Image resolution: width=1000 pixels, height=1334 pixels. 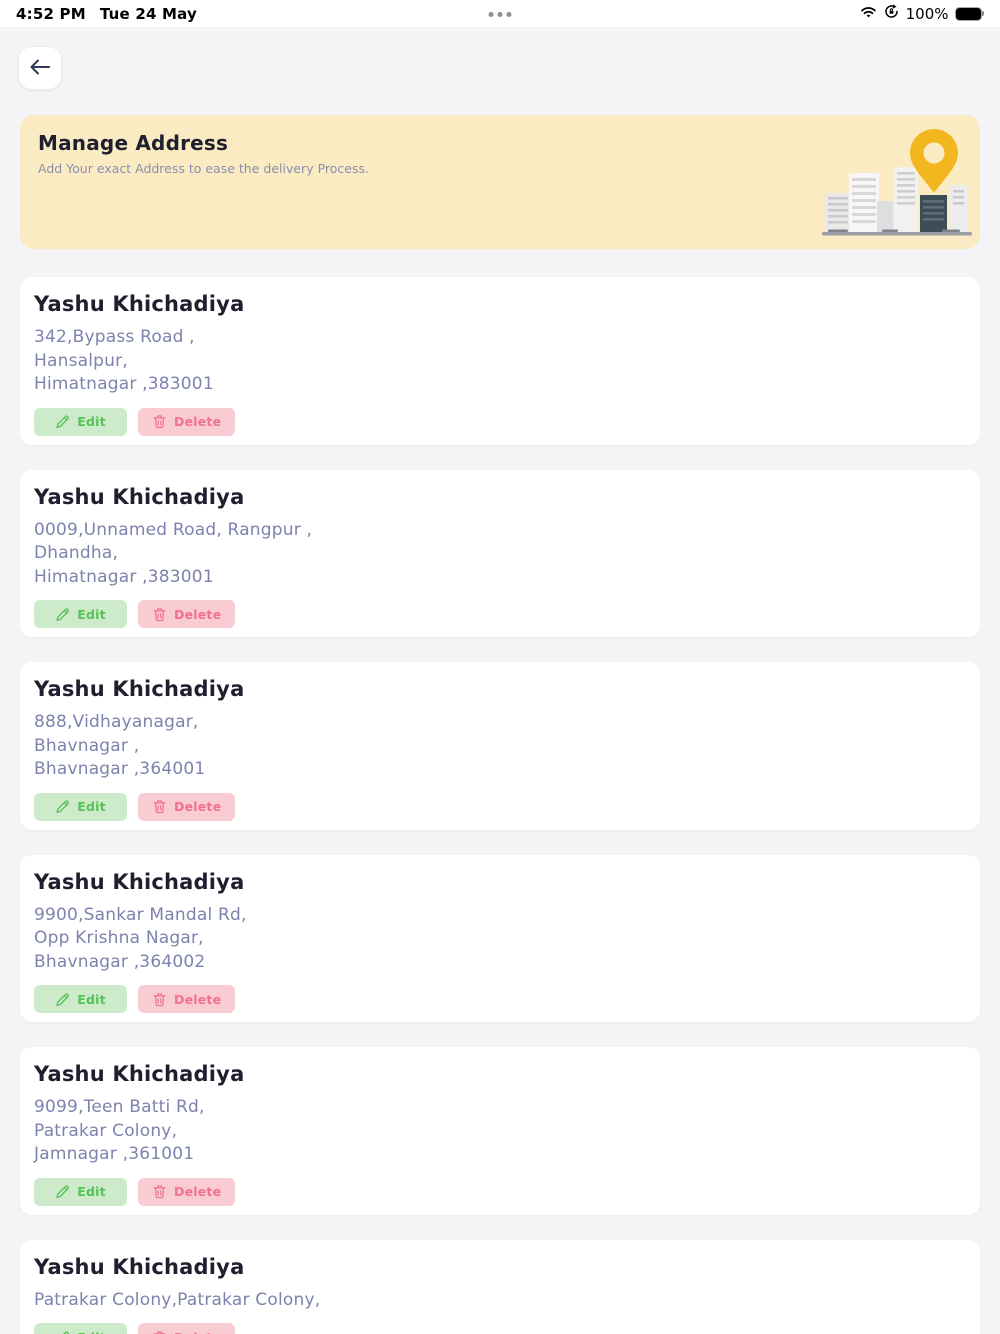 What do you see at coordinates (114, 1154) in the screenshot?
I see `address-line: Jamnagar ,361001` at bounding box center [114, 1154].